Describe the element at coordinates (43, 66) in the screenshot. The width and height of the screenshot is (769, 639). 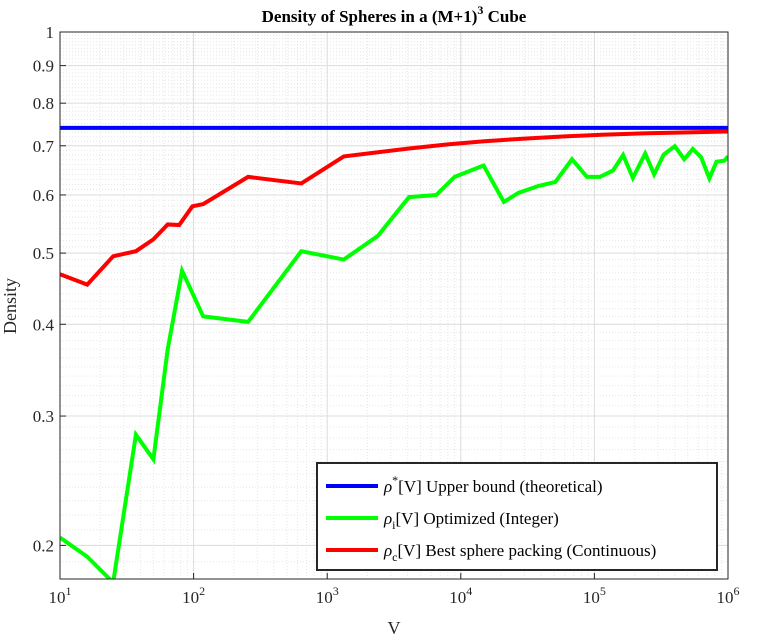
I see `y-tick-label: 0.9` at that location.